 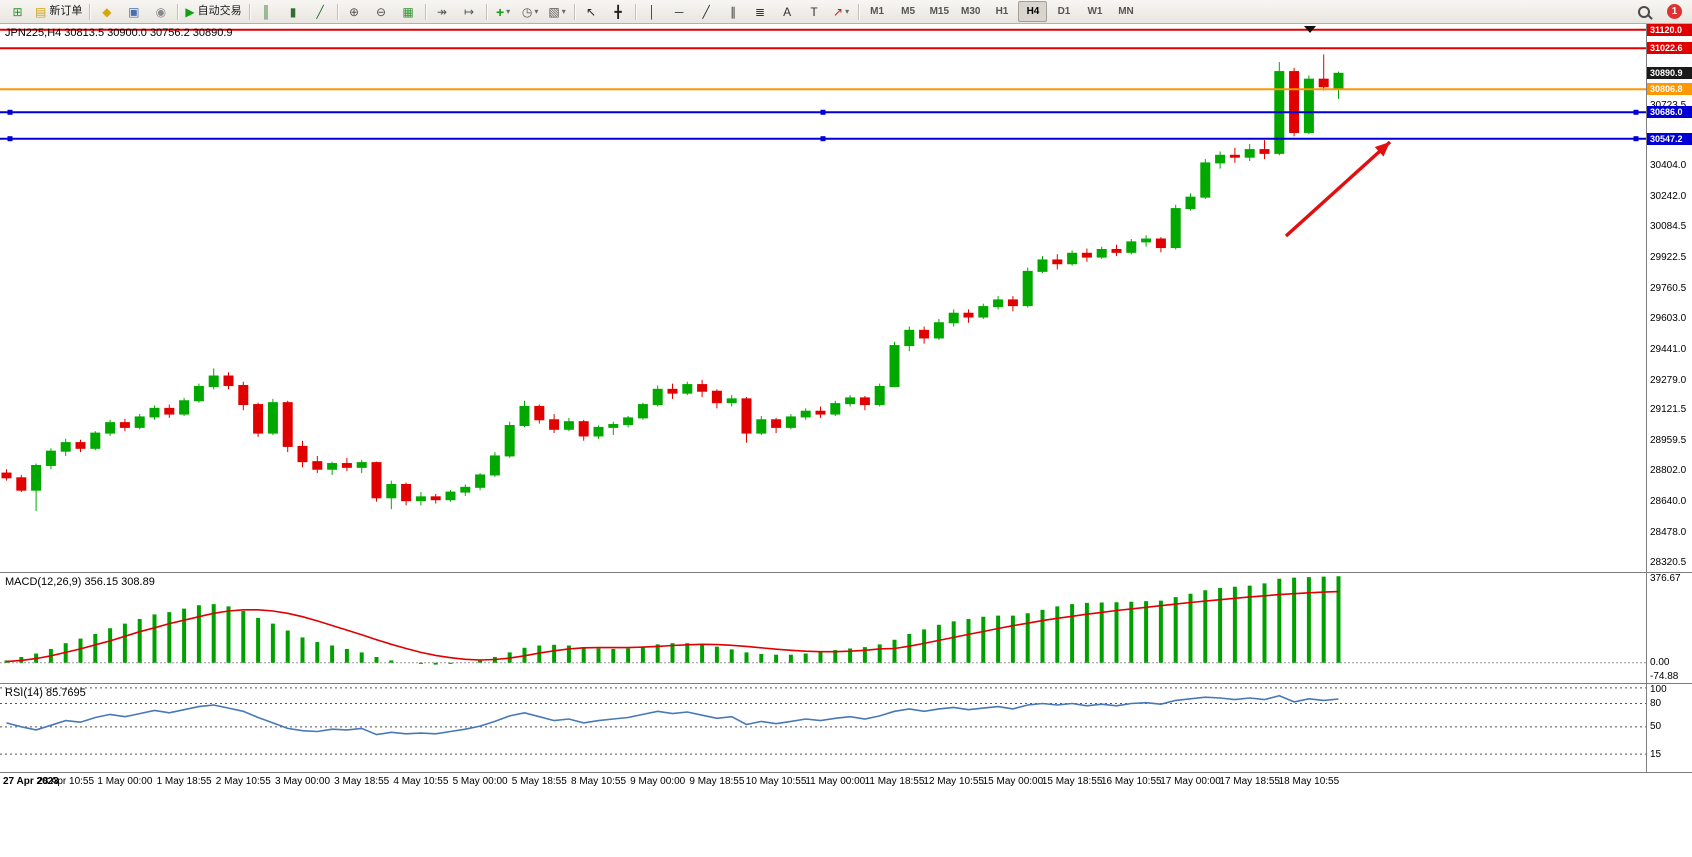 I want to click on macd-canvas, so click(x=823, y=628).